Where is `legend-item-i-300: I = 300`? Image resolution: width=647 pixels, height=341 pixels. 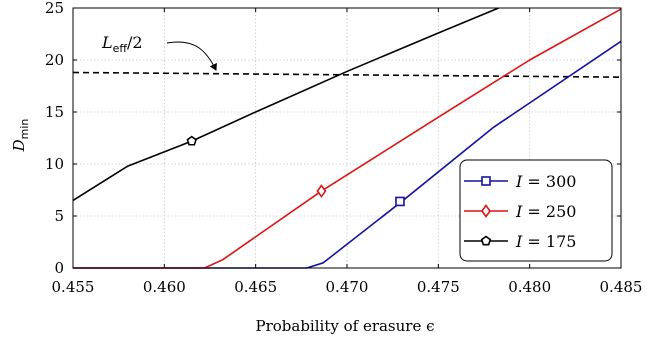 legend-item-i-300: I = 300 is located at coordinates (520, 181).